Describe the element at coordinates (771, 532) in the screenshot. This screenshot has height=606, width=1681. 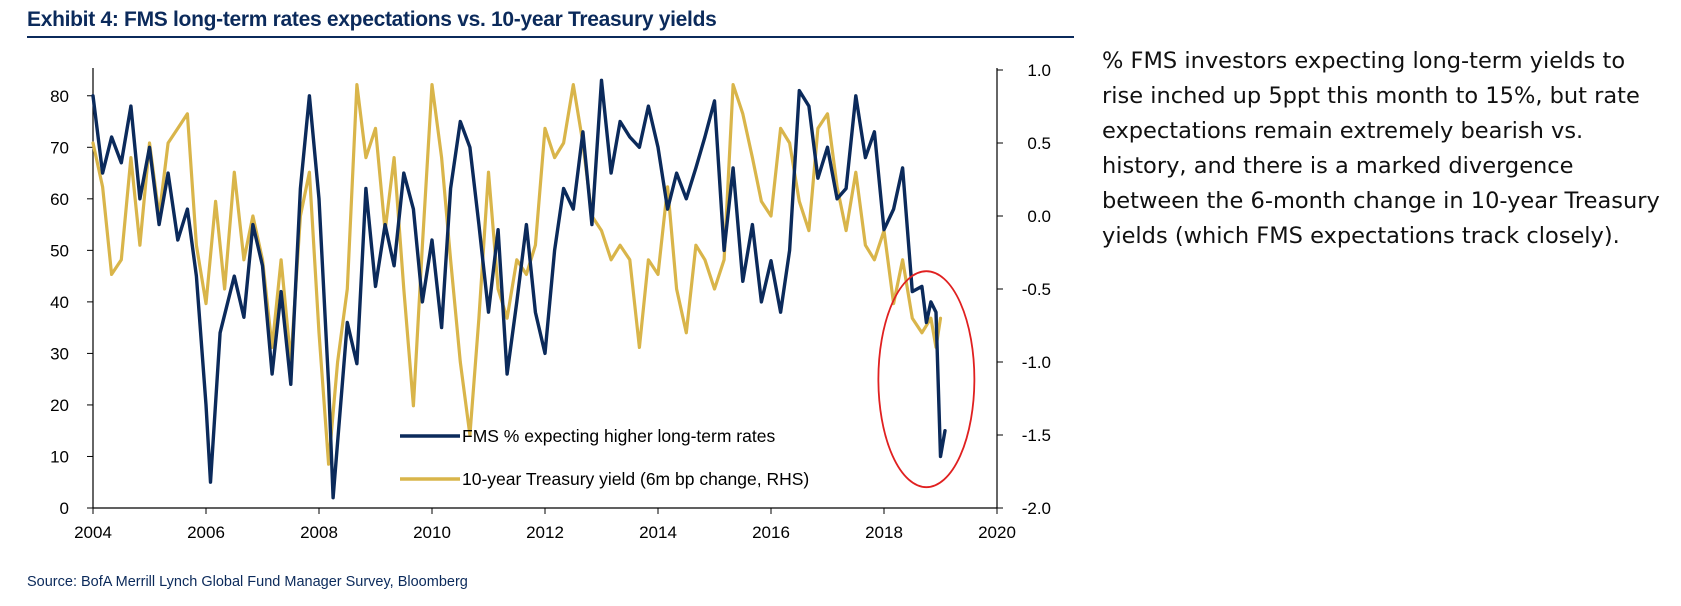
I see `x-tick-label: 2016` at that location.